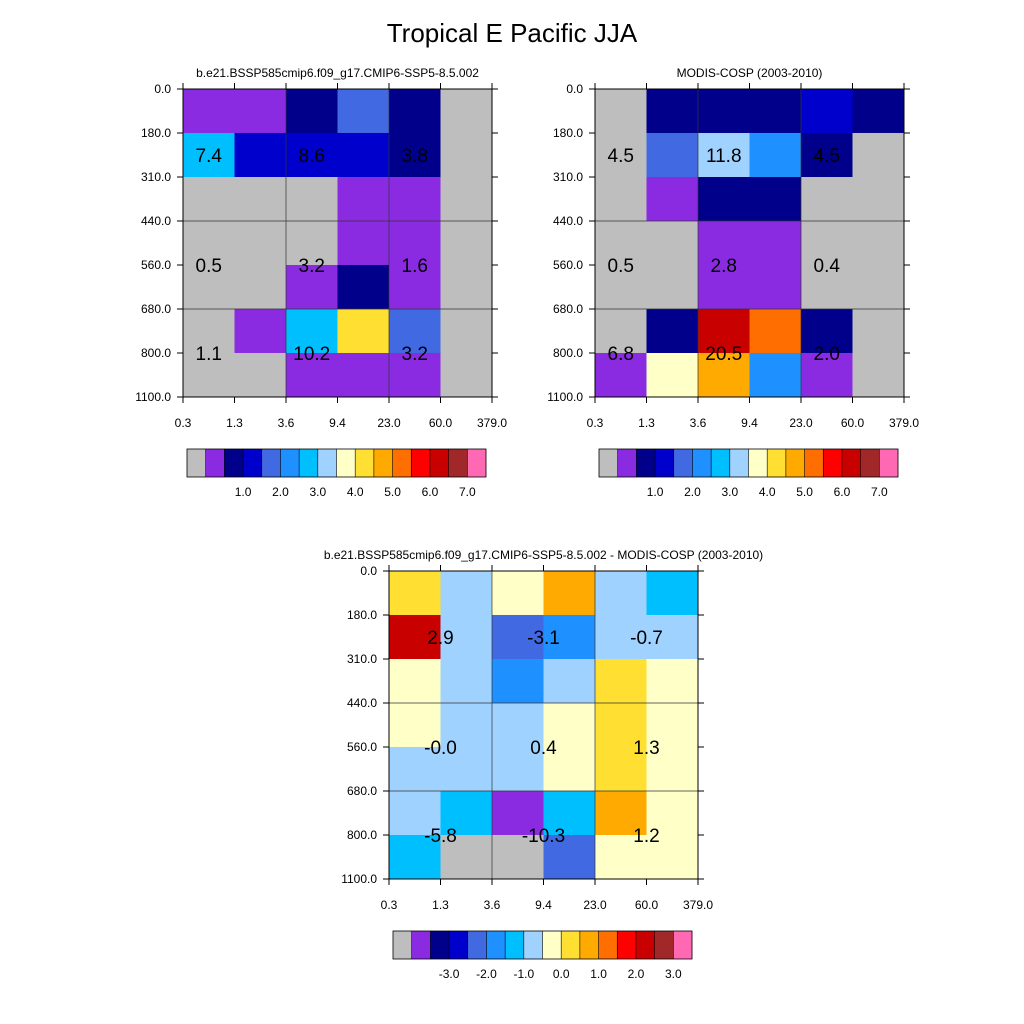 The height and width of the screenshot is (1024, 1024). What do you see at coordinates (440, 836) in the screenshot?
I see `cell-value-label: -5.8` at bounding box center [440, 836].